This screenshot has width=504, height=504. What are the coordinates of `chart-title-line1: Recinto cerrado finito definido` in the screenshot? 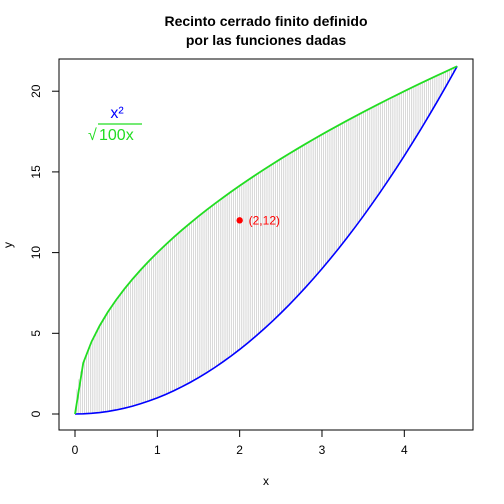 It's located at (265, 21).